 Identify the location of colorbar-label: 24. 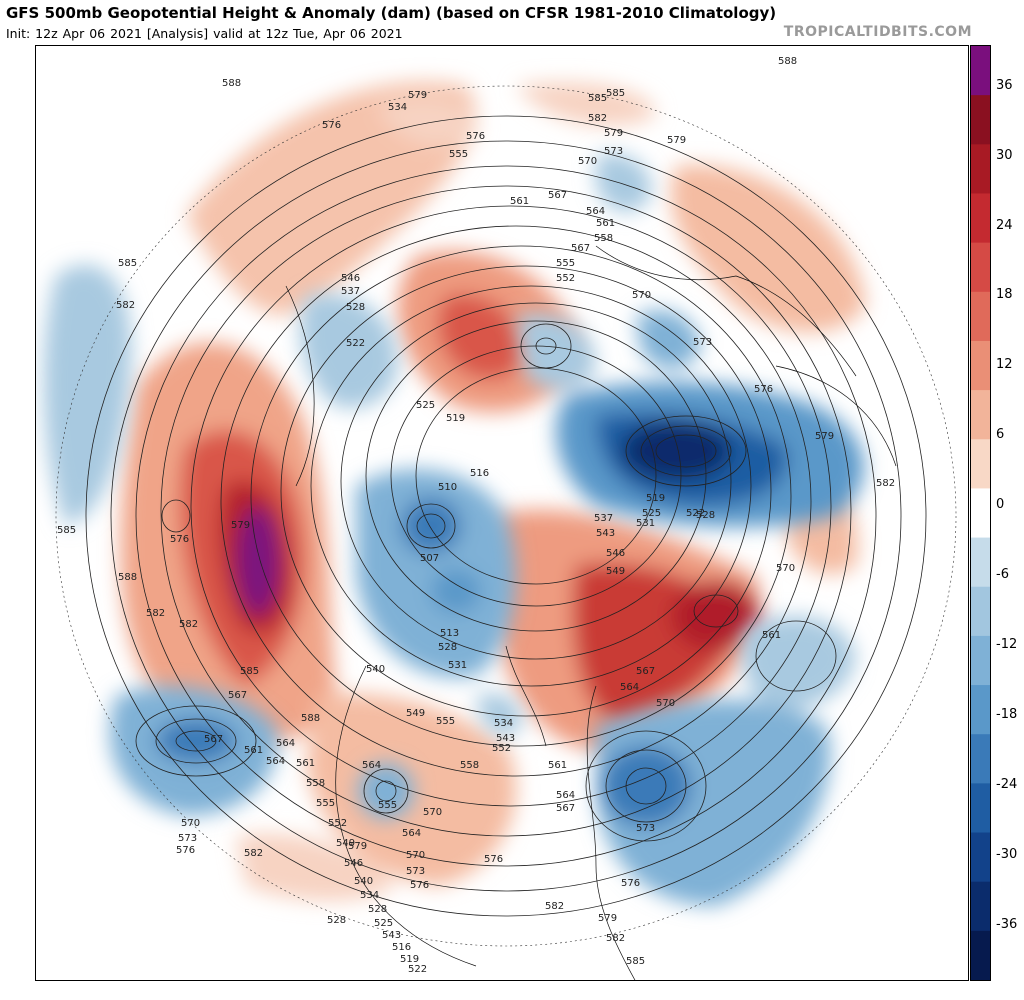
(1004, 225).